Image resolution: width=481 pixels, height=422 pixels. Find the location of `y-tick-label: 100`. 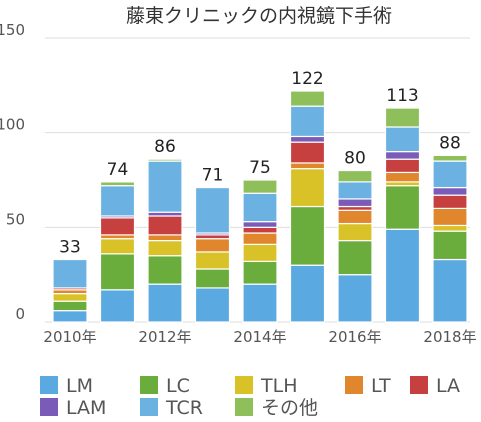

y-tick-label: 100 is located at coordinates (12, 125).